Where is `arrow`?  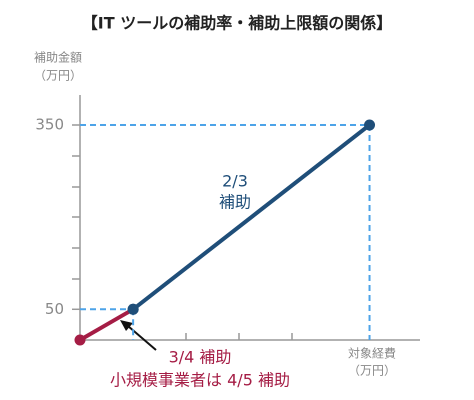 arrow is located at coordinates (138, 335).